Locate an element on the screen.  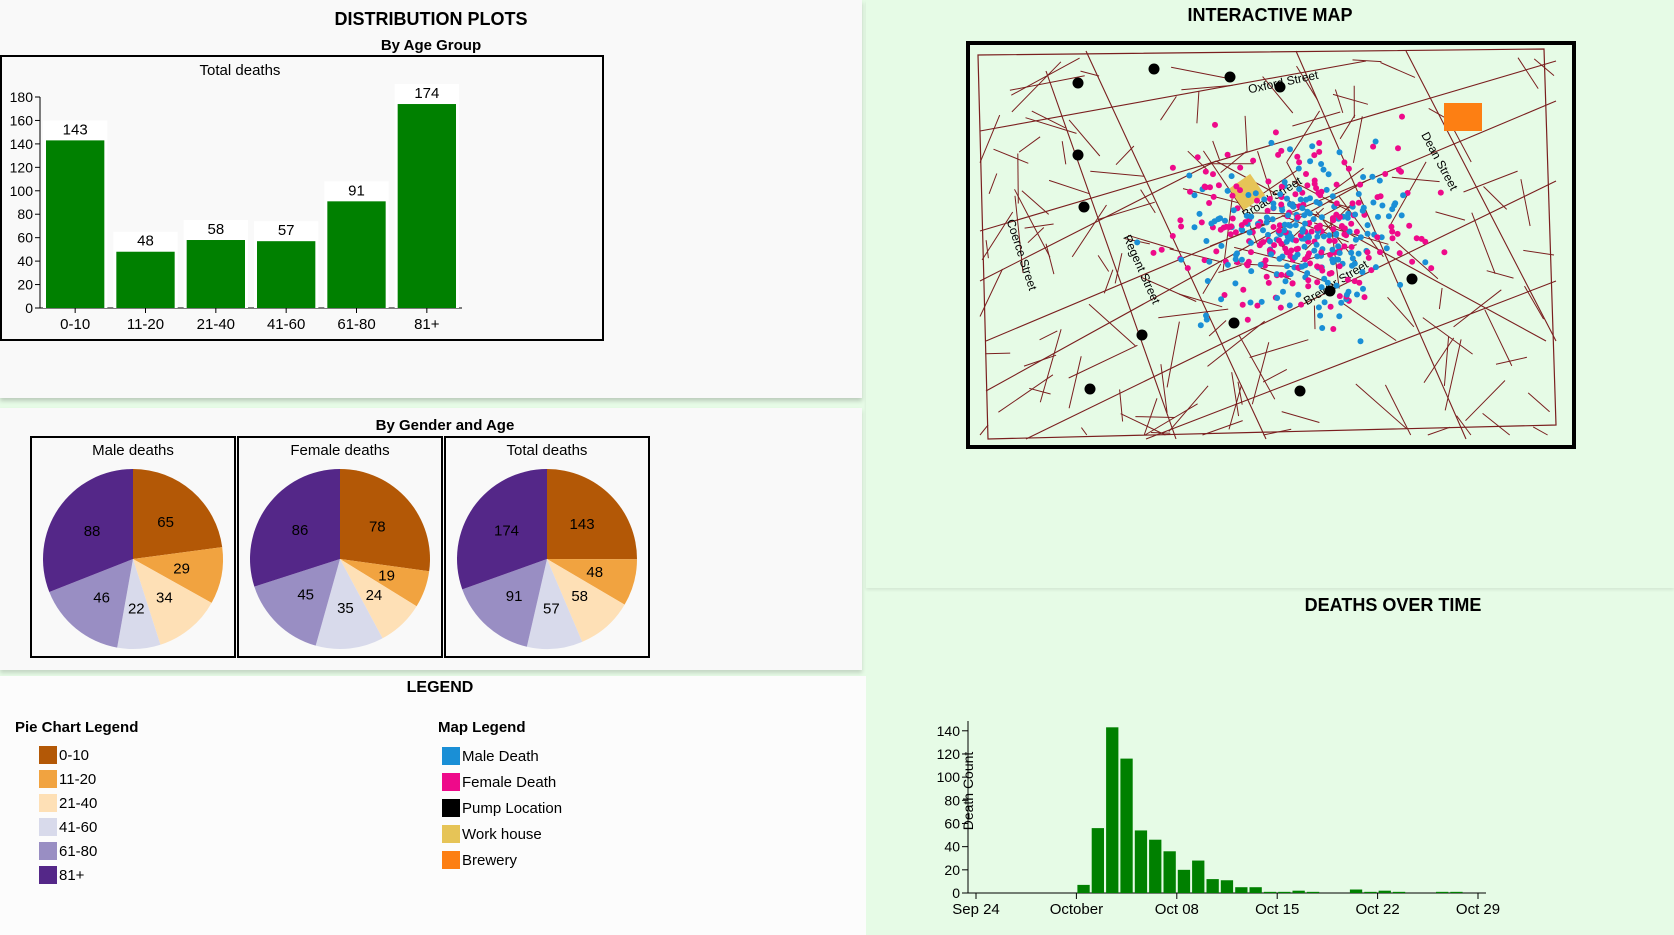
bar-value-label: 143 is located at coordinates (75, 129).